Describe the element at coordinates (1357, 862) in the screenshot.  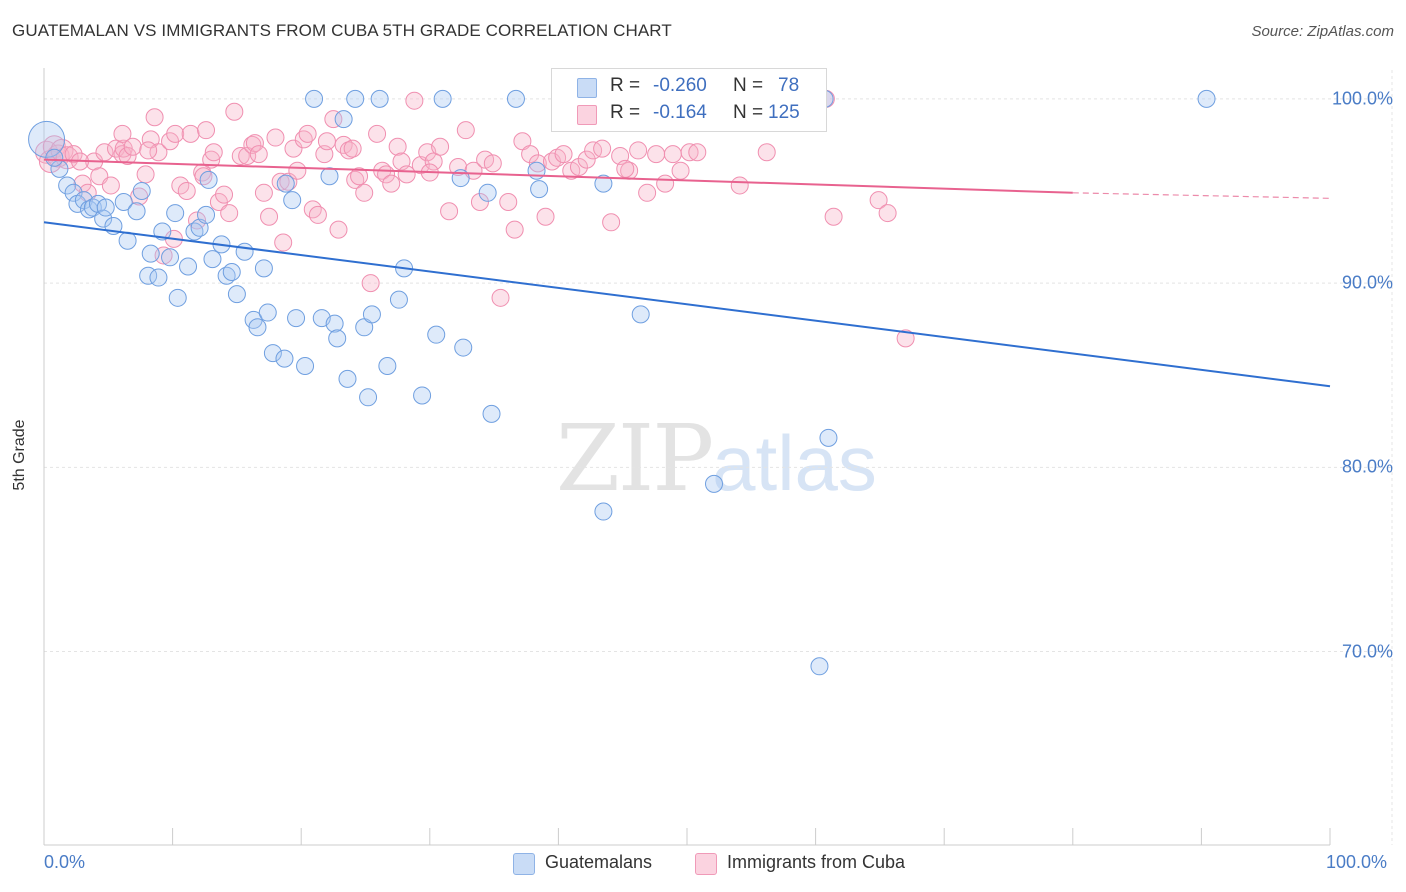
I see `x-tick-label-max: 100.0%` at that location.